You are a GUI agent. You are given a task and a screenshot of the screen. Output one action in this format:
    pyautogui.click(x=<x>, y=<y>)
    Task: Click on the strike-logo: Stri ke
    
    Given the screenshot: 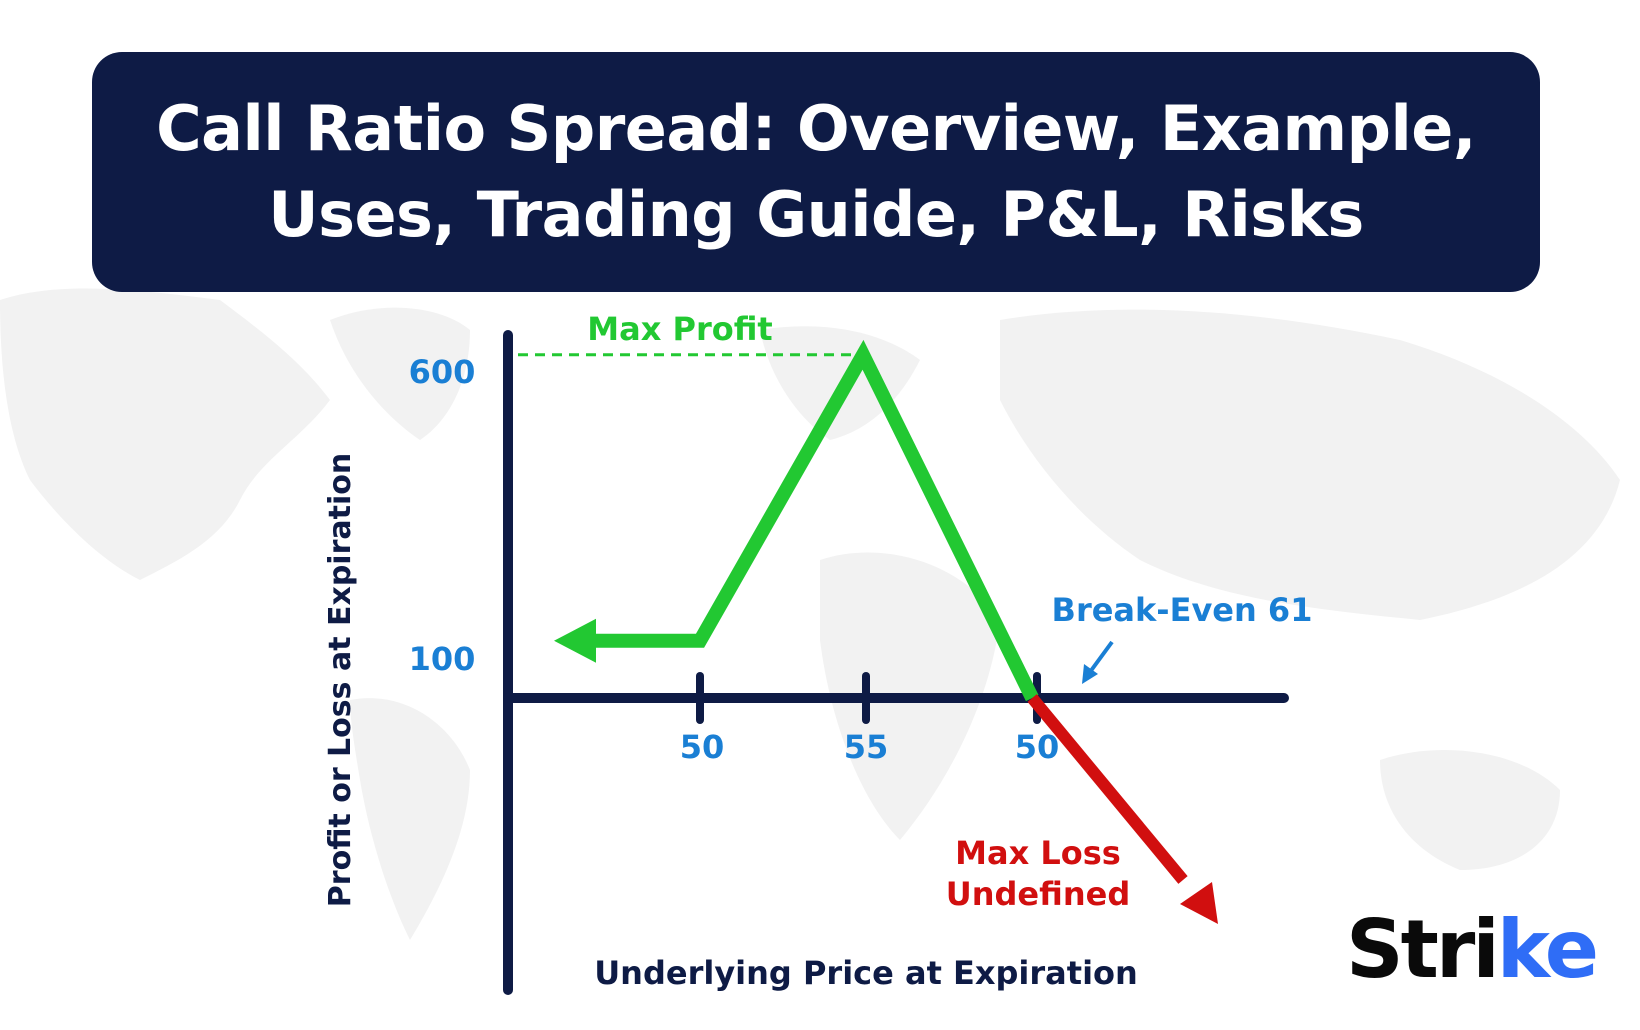 What is the action you would take?
    pyautogui.click(x=1472, y=949)
    